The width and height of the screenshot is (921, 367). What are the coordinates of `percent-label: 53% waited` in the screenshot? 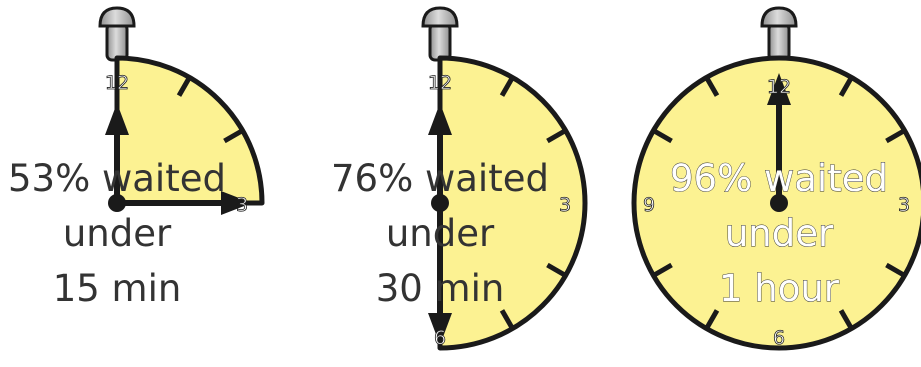 It's located at (117, 178).